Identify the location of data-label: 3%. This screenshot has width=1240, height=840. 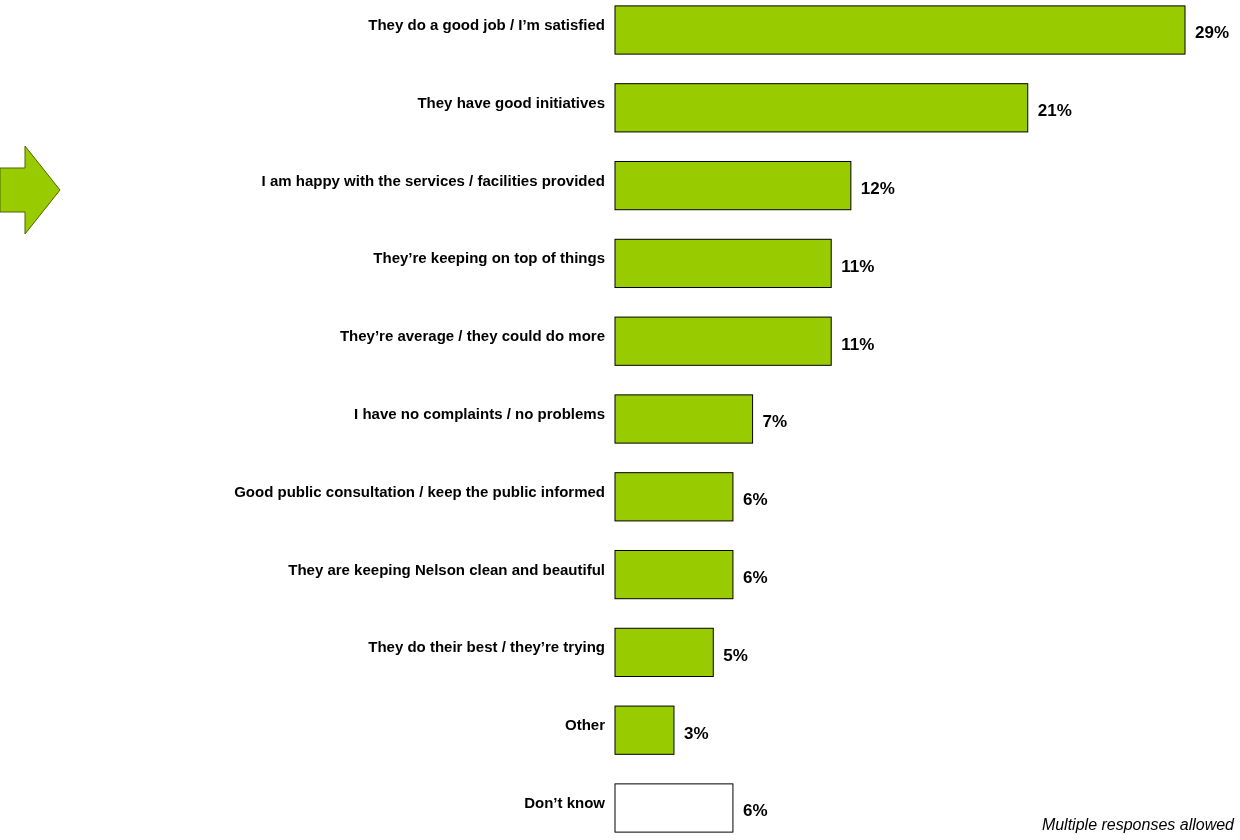
(696, 733).